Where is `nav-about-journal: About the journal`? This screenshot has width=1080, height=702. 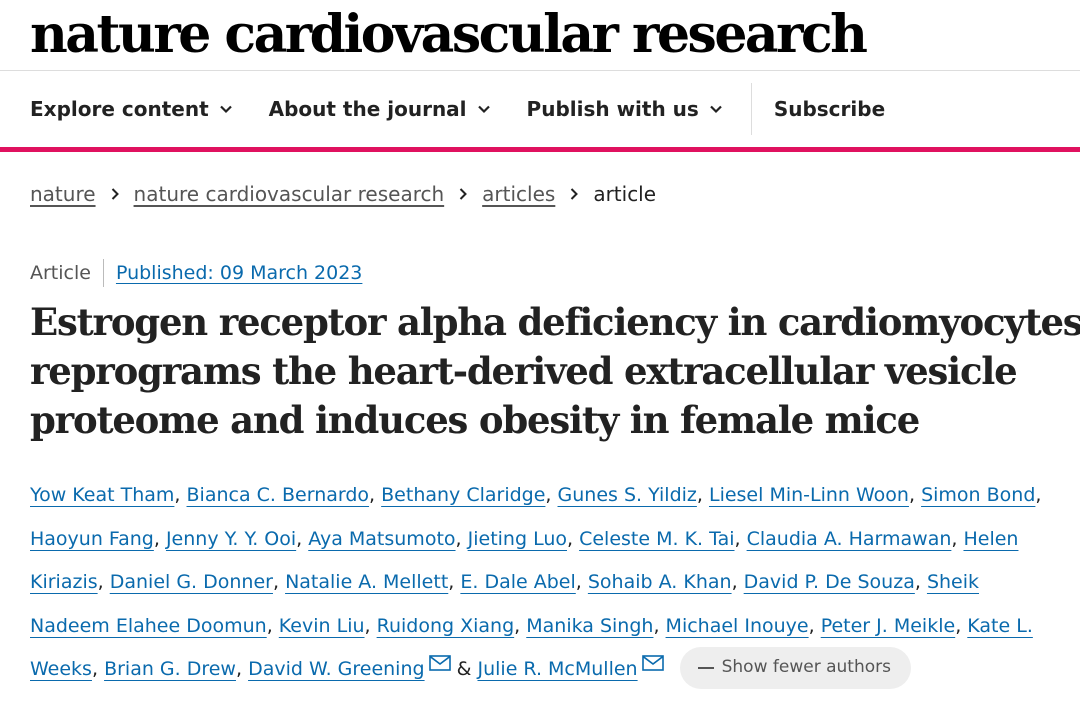 nav-about-journal: About the journal is located at coordinates (380, 109).